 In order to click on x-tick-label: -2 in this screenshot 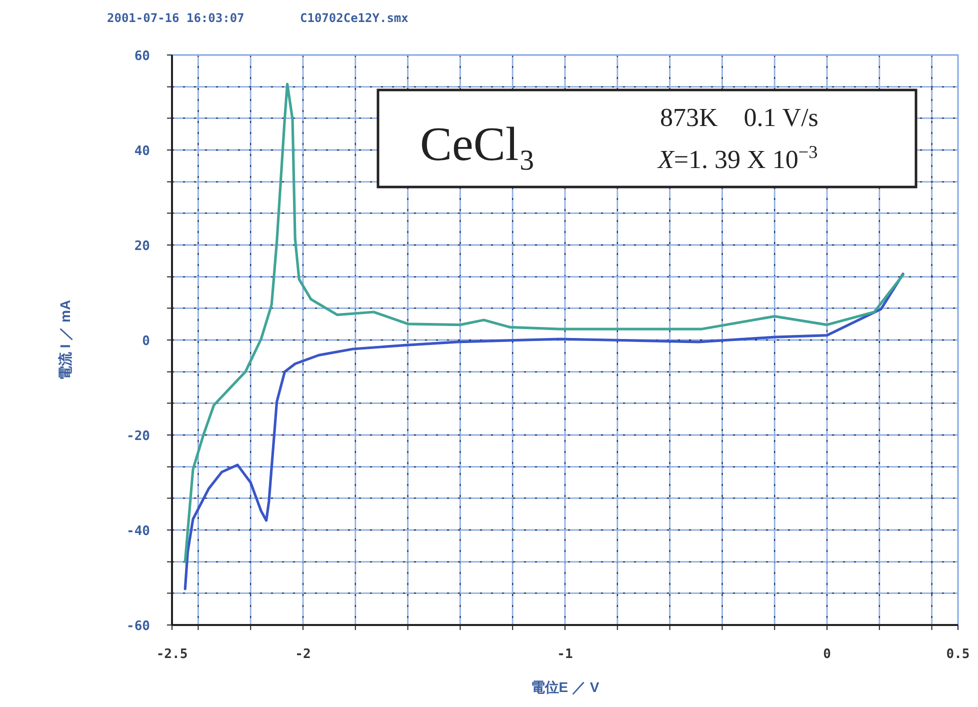, I will do `click(303, 654)`.